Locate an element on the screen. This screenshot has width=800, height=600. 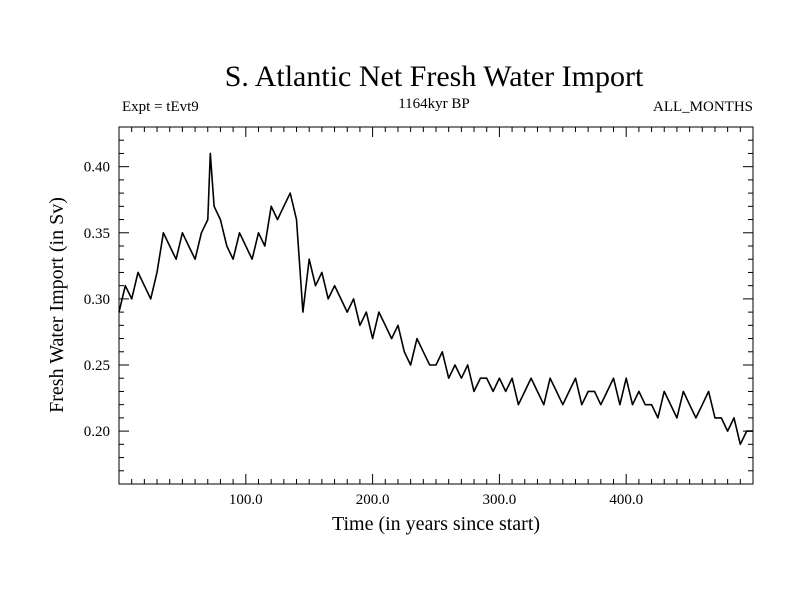
y-tick-label: 0.35 is located at coordinates (97, 234).